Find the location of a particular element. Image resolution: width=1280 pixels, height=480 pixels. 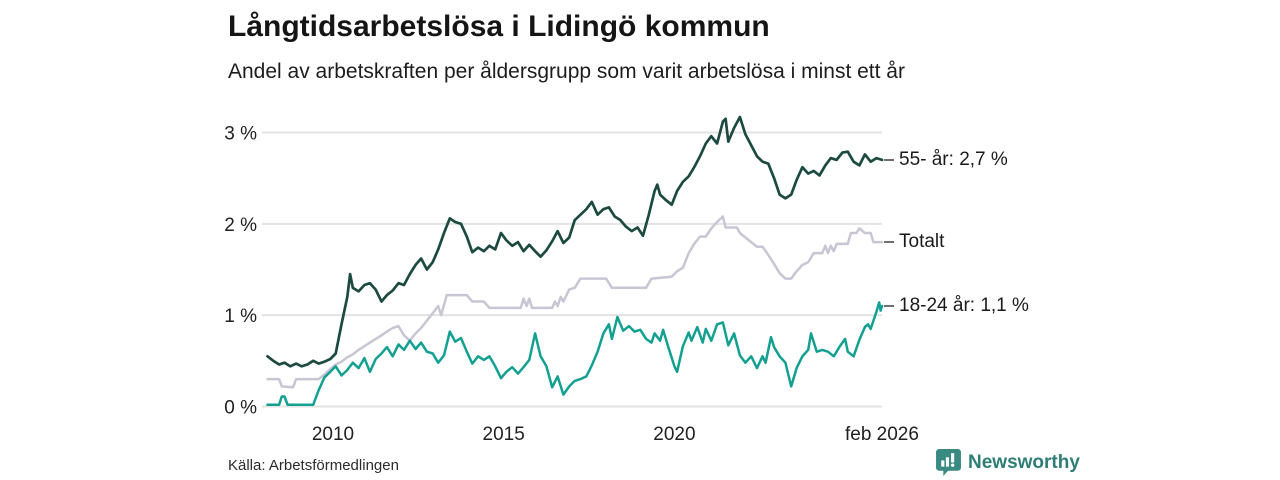

y-axis-tick-labels: 3 % 2 % 1 % 0 % is located at coordinates (240, 271).